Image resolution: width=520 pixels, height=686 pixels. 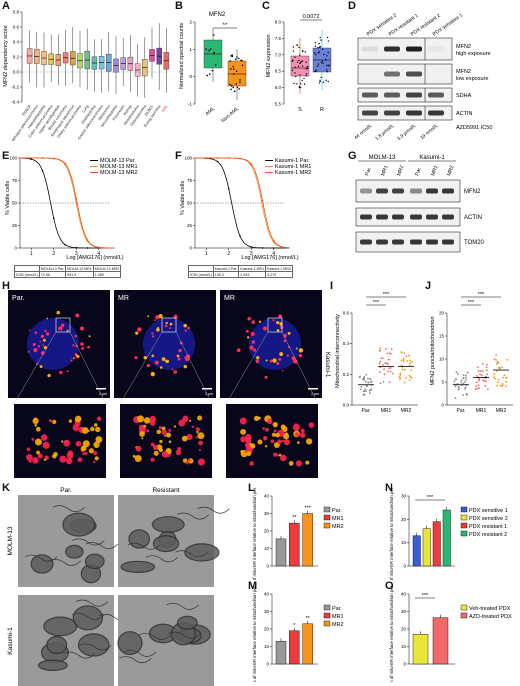 I want to click on band-label: MFN2, so click(x=472, y=192).